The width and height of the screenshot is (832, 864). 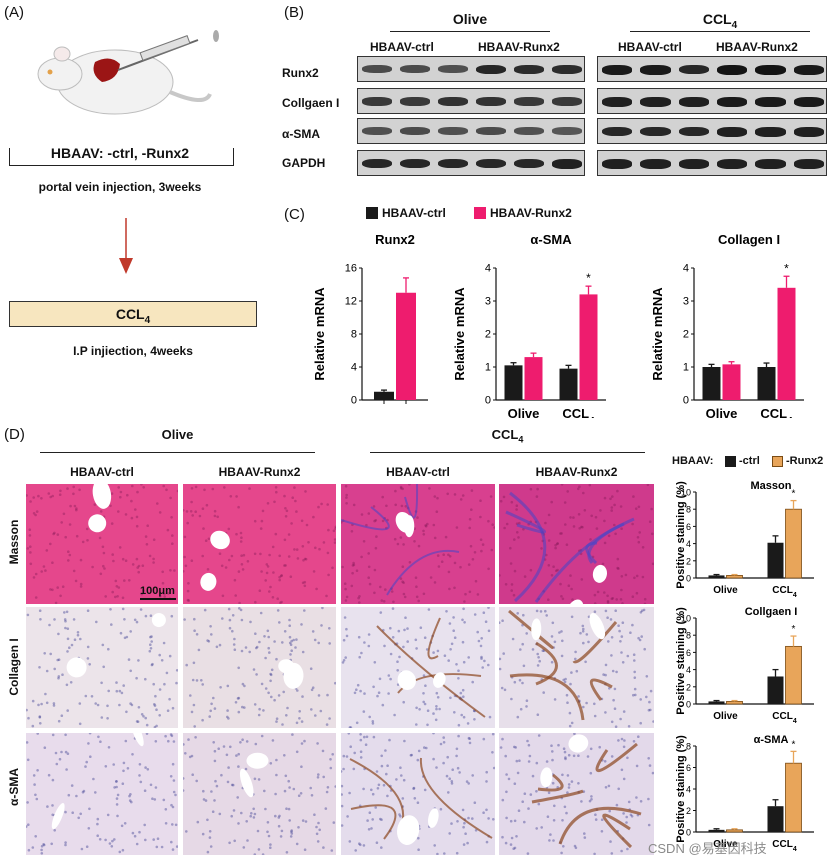 What do you see at coordinates (121, 165) in the screenshot?
I see `bracket-line` at bounding box center [121, 165].